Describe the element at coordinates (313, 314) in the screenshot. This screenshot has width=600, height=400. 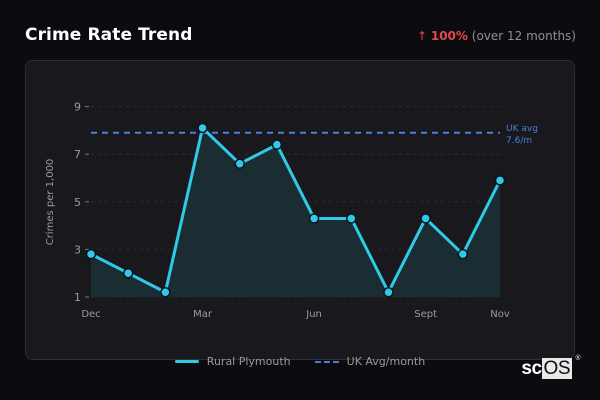
I see `x-tick-label: Jun` at that location.